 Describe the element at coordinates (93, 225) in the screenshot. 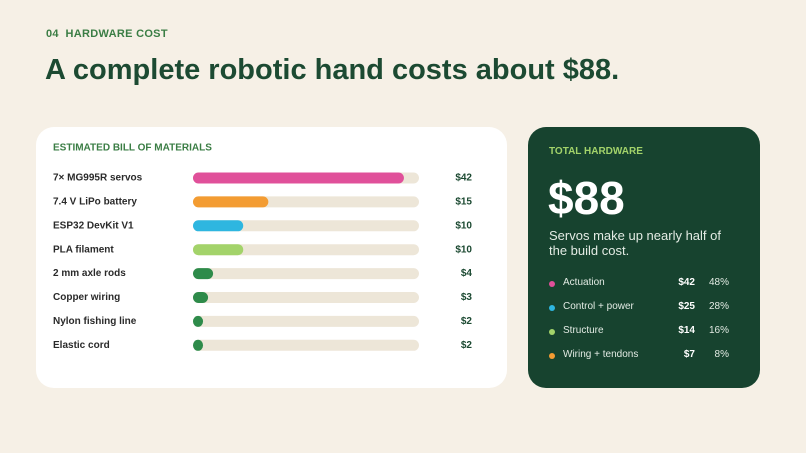

I see `category-label: ESP32 DevKit V1` at that location.